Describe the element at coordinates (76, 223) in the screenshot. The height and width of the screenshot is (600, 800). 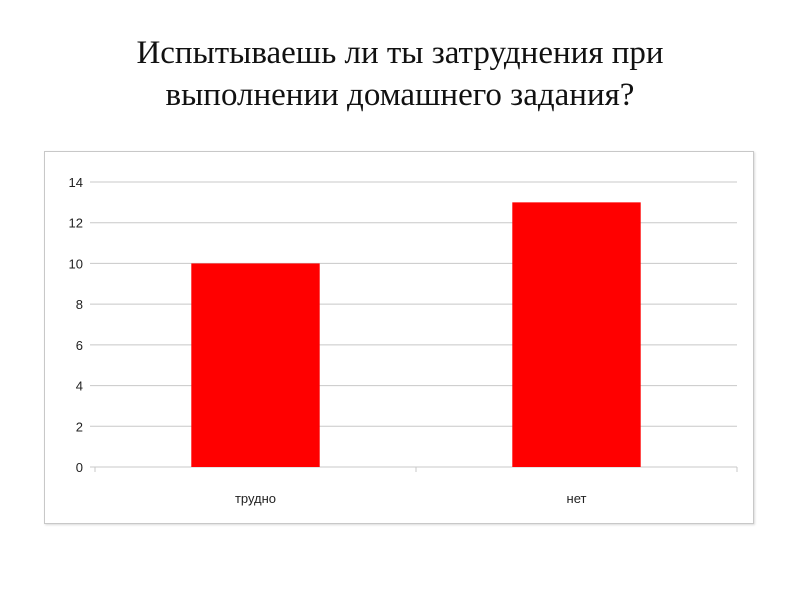
I see `y-tick-label: 12` at that location.